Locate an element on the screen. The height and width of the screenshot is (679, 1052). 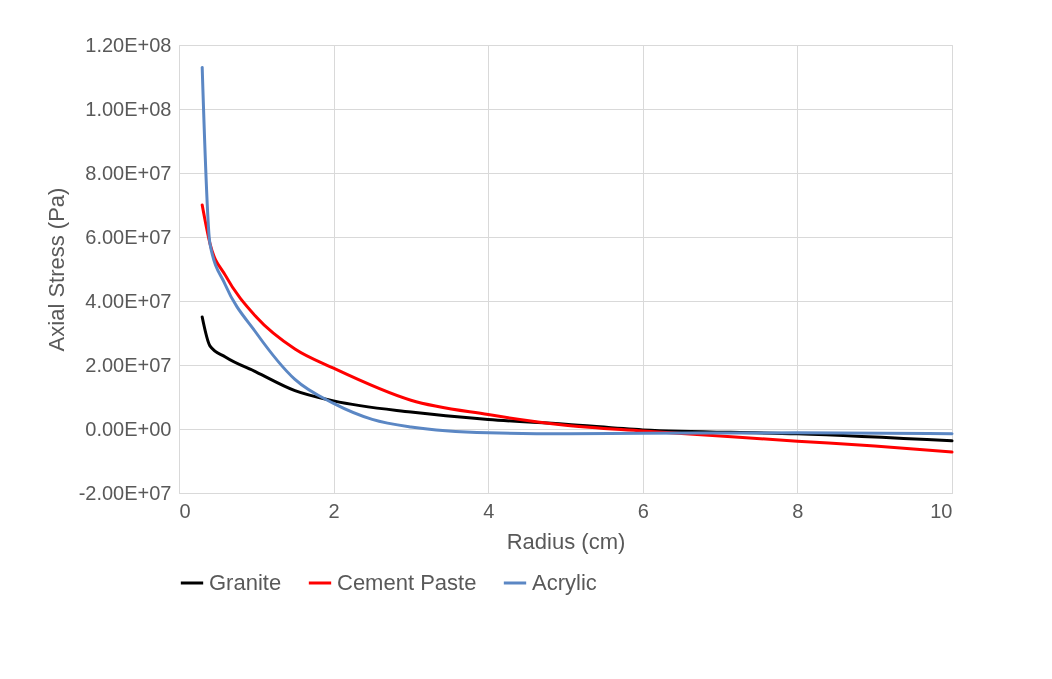
y-tick-label: 8.00E+07 is located at coordinates (128, 172).